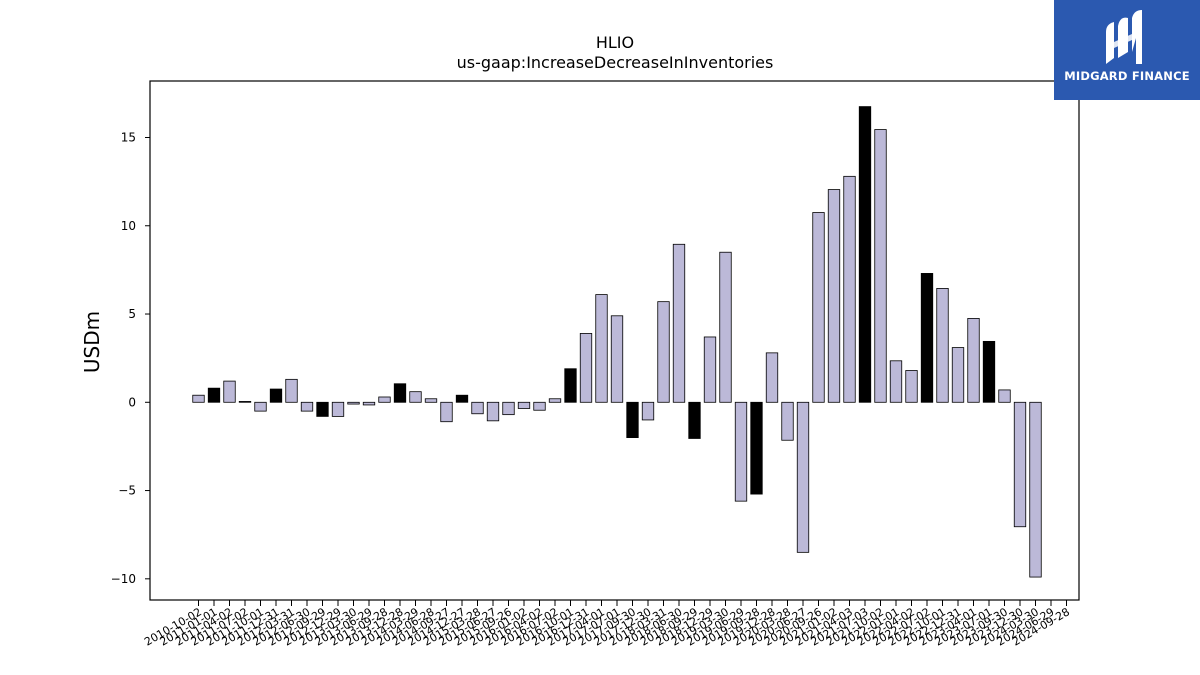 The height and width of the screenshot is (675, 1200). I want to click on brand-logo: MIDGARD FINANCE, so click(1127, 50).